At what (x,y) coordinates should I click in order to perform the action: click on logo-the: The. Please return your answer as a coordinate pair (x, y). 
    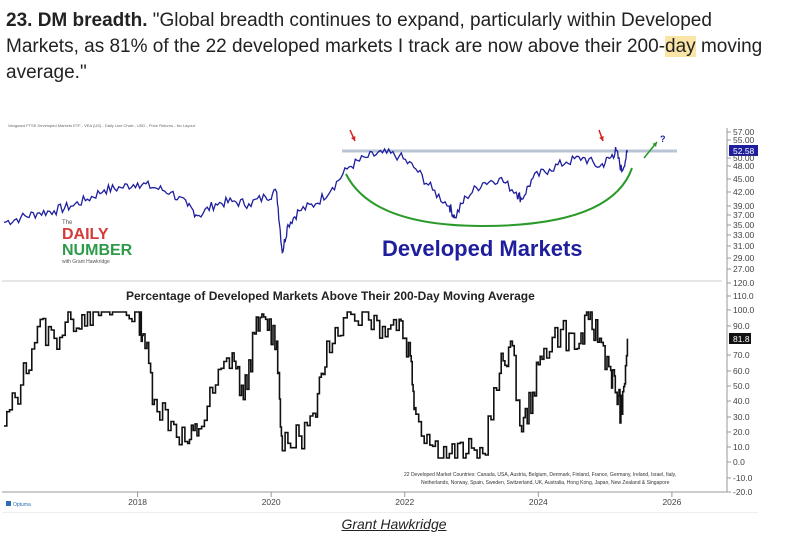
    Looking at the image, I should click on (67, 223).